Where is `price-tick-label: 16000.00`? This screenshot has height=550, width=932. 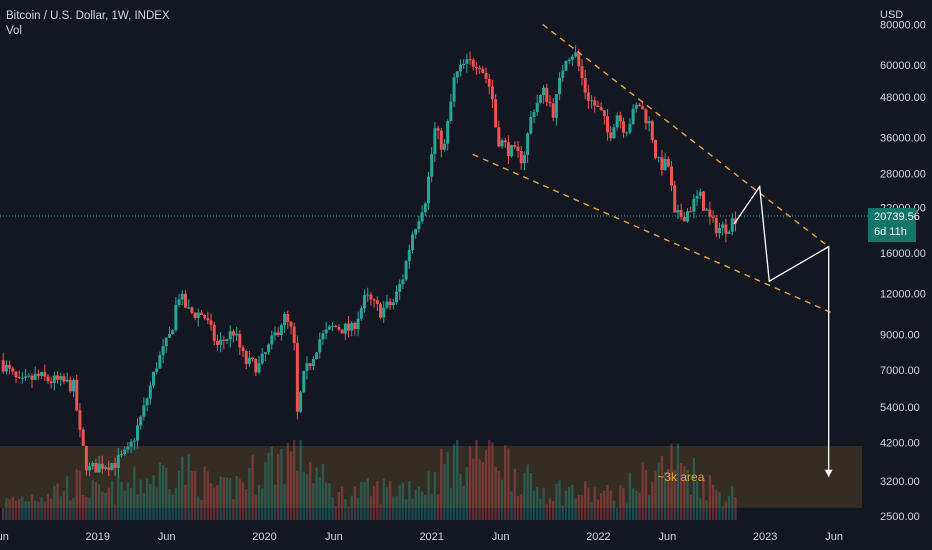 price-tick-label: 16000.00 is located at coordinates (903, 254).